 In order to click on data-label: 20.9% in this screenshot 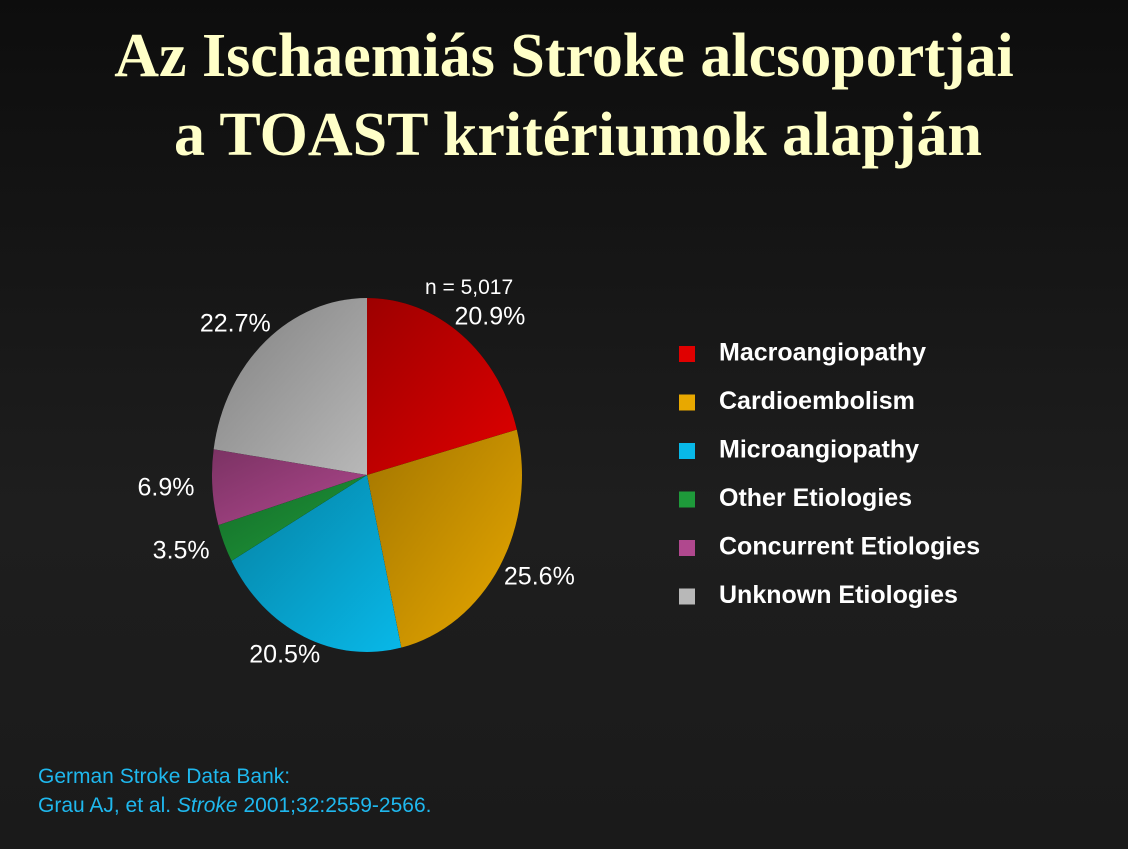, I will do `click(489, 317)`.